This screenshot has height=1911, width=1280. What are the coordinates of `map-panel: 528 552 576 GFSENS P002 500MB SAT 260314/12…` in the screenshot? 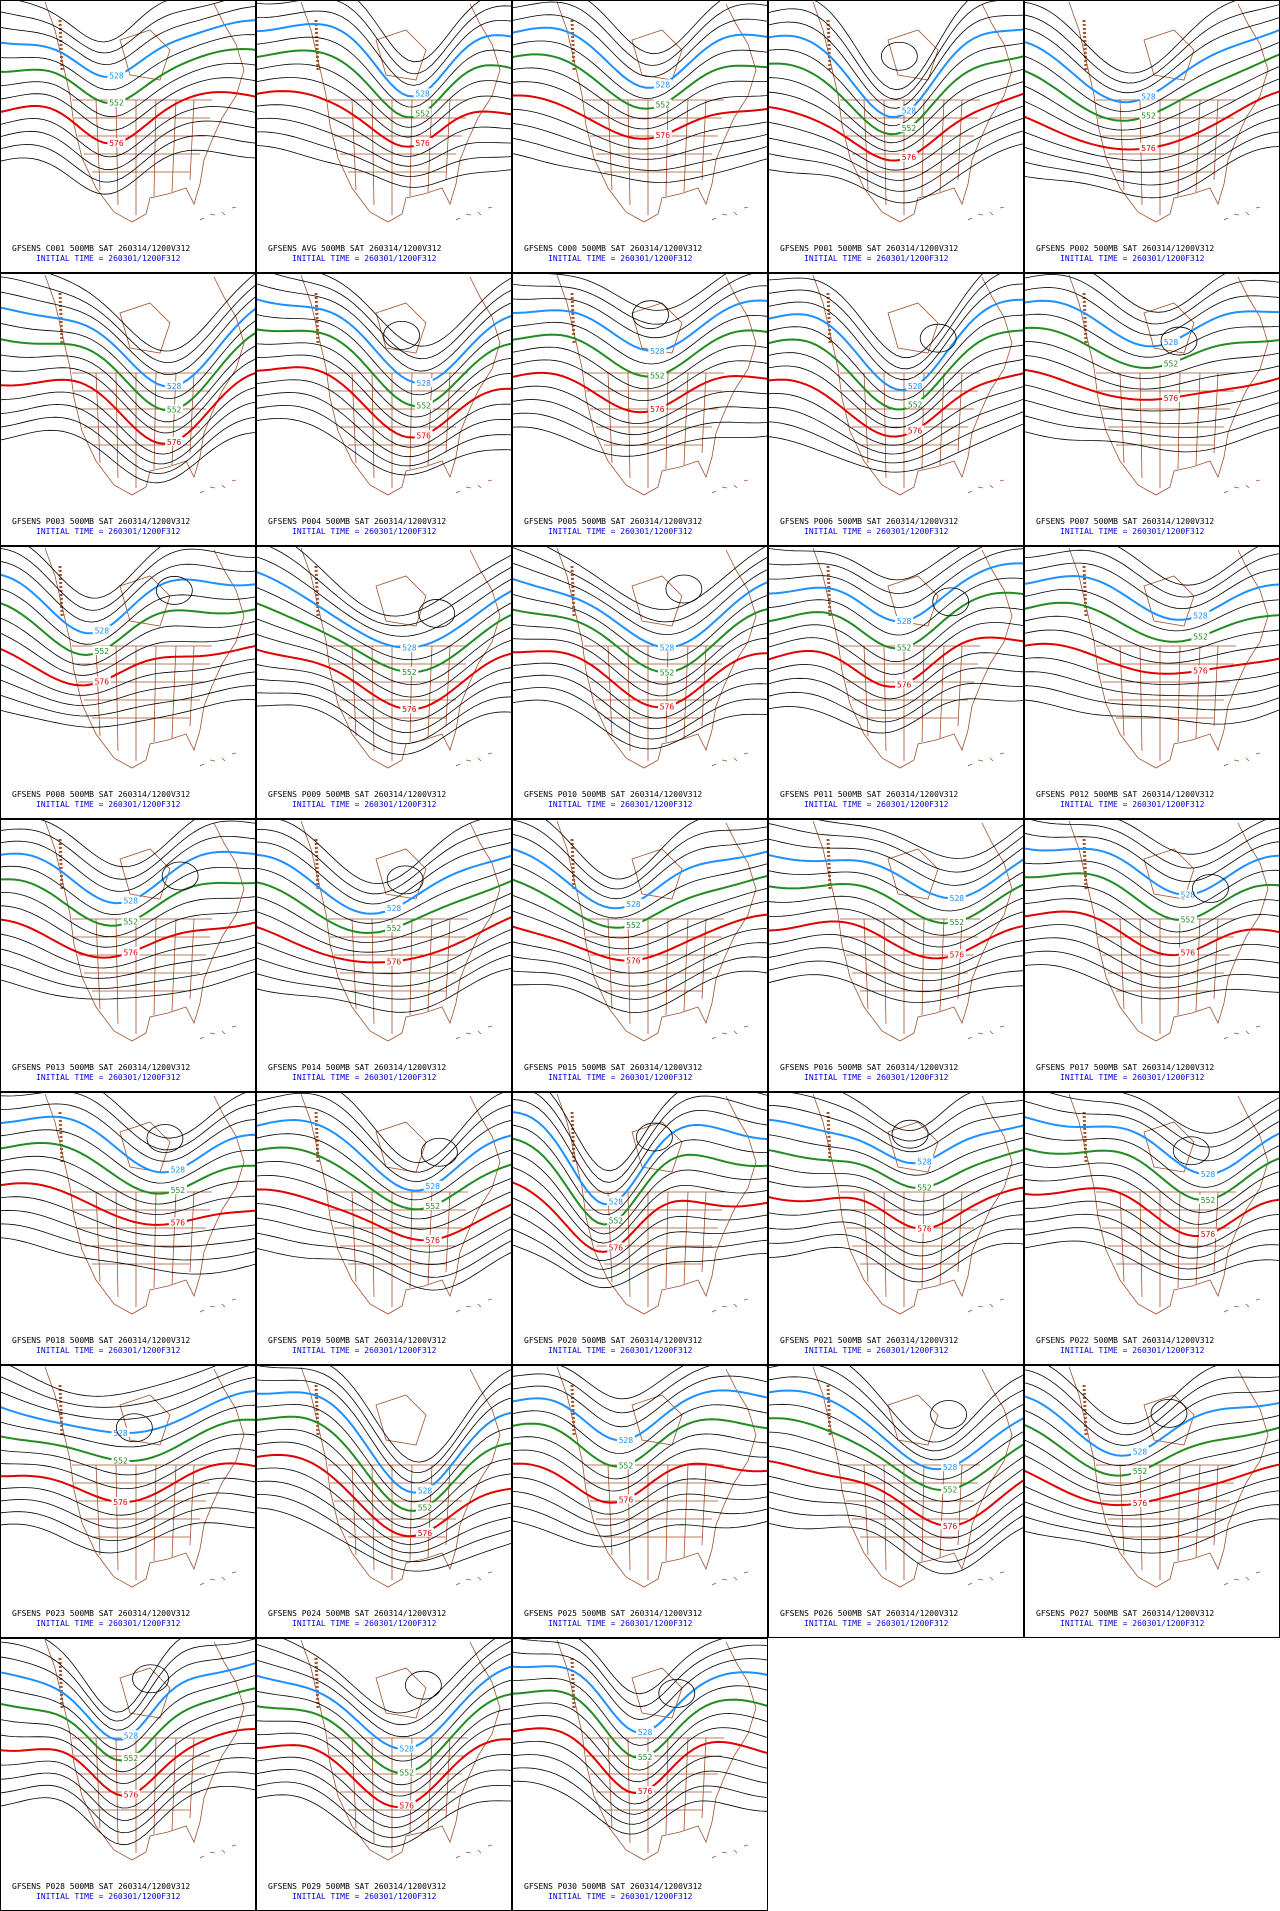 It's located at (1152, 136).